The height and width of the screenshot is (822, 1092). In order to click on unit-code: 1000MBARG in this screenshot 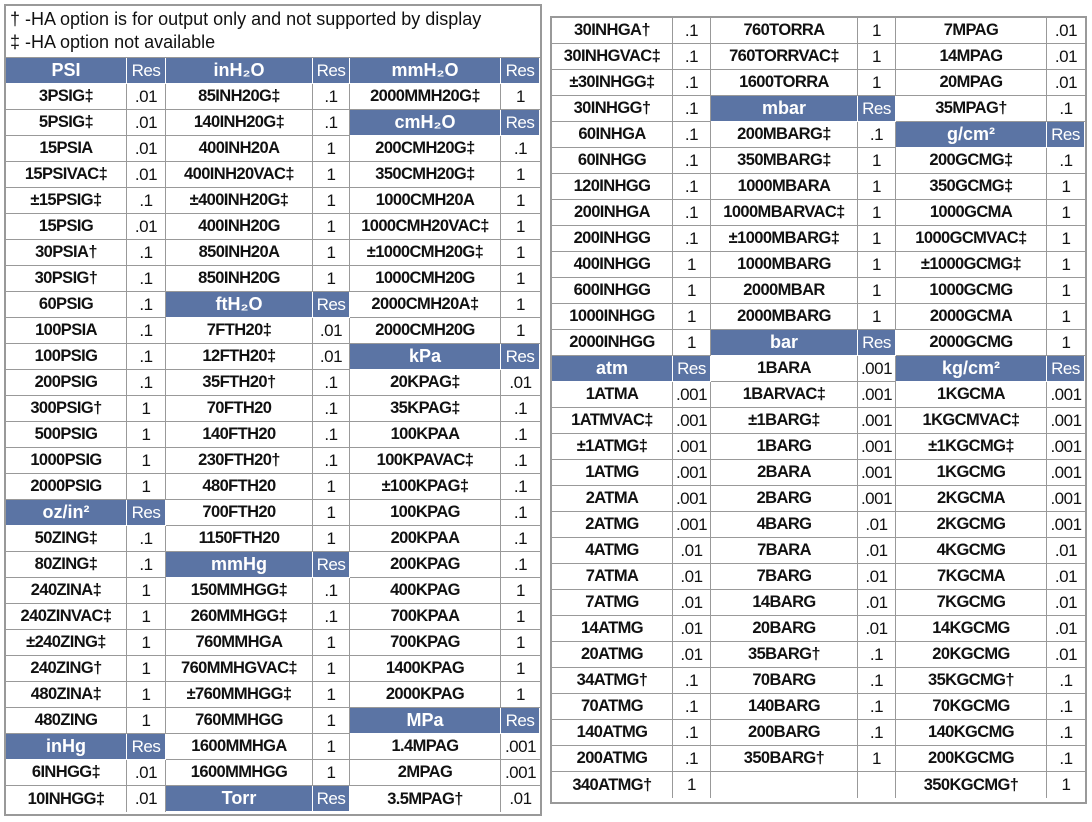, I will do `click(784, 264)`.